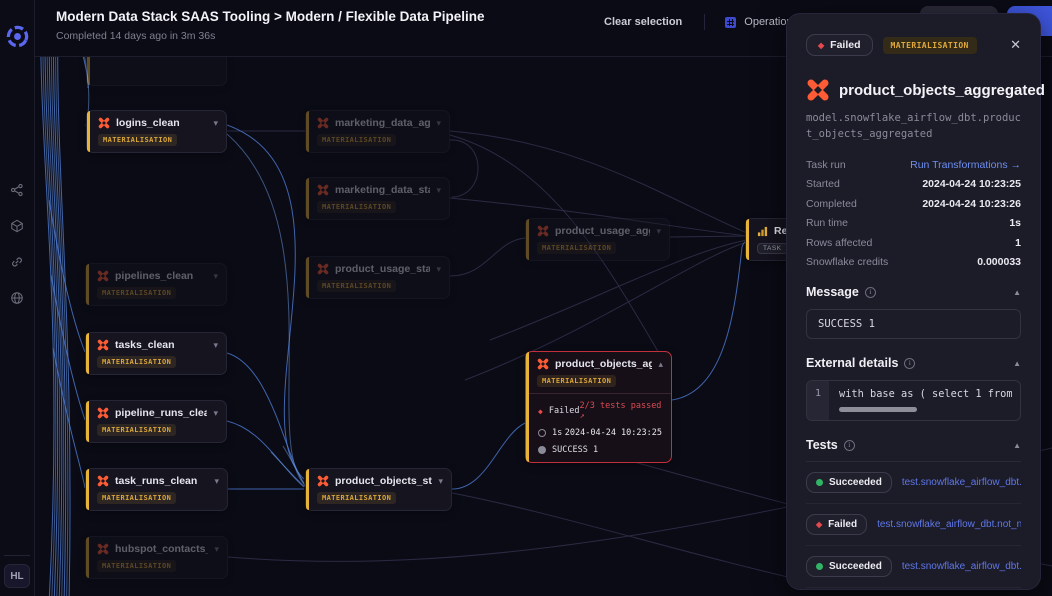 The width and height of the screenshot is (1052, 596). What do you see at coordinates (17, 555) in the screenshot?
I see `sidebar-divider` at bounding box center [17, 555].